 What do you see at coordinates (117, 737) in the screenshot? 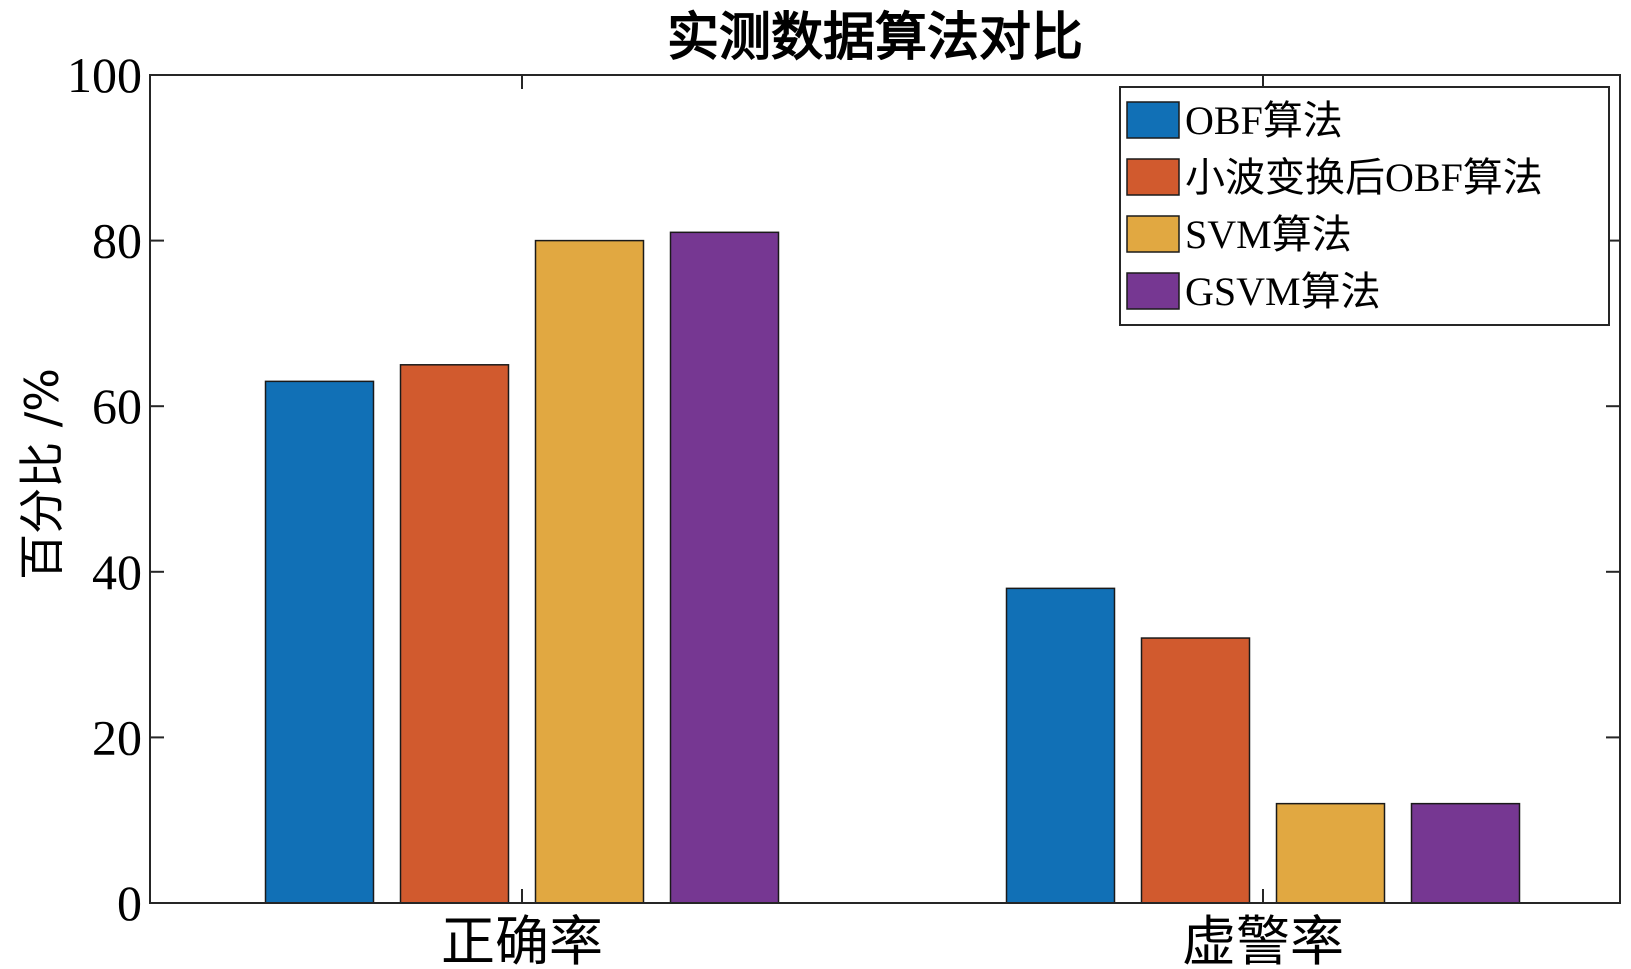
I see `y-tick-label: 20` at bounding box center [117, 737].